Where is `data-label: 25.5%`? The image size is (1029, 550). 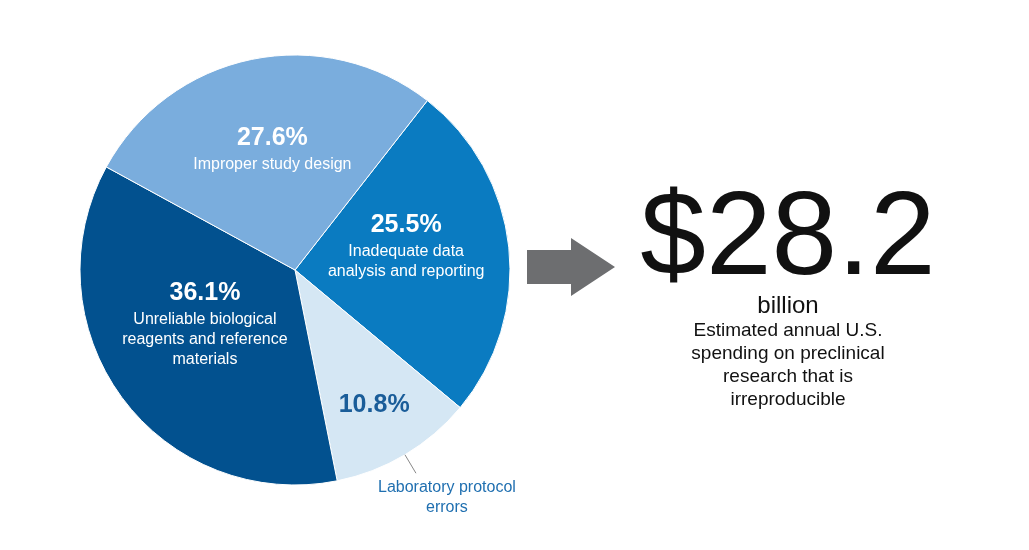 data-label: 25.5% is located at coordinates (406, 223).